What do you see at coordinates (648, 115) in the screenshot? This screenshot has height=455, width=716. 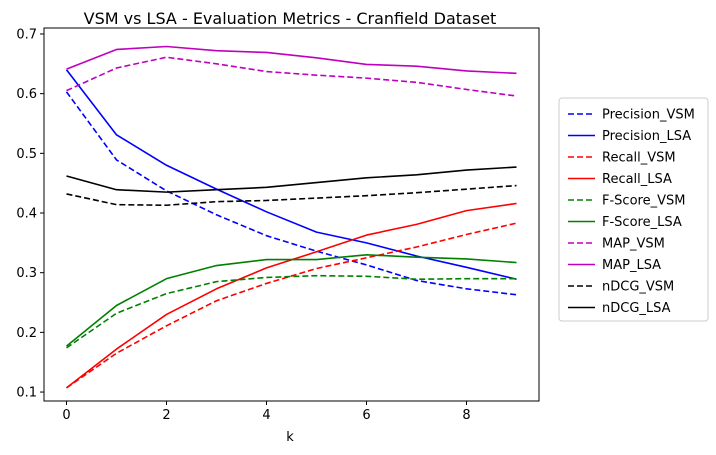 I see `legend-label-0: Precision_VSM` at bounding box center [648, 115].